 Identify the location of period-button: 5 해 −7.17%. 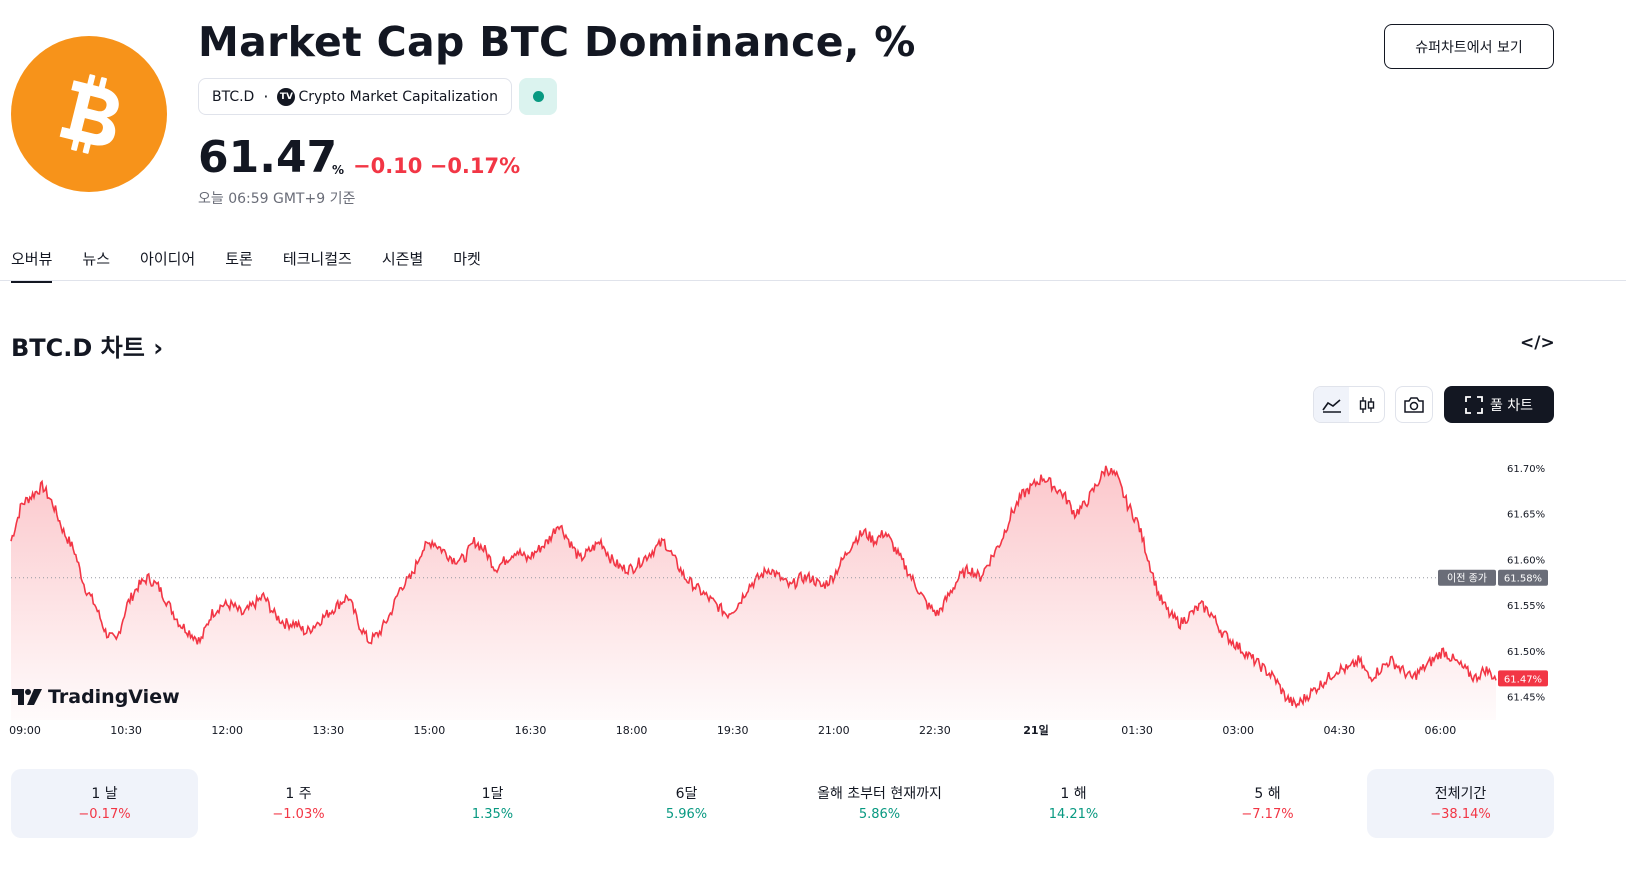
(1267, 803).